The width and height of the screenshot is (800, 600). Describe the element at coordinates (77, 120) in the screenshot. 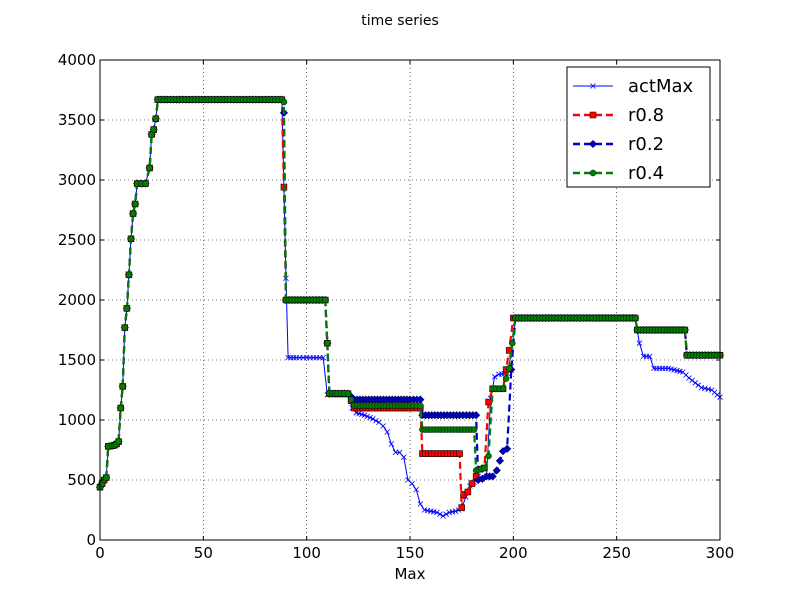

I see `y-tick-label: 3500` at that location.